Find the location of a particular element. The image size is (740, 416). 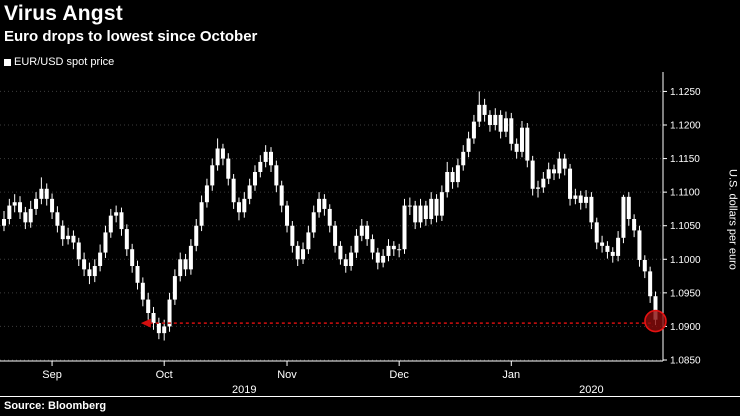

y-axis-title: U.S. dollars per euro is located at coordinates (732, 219).